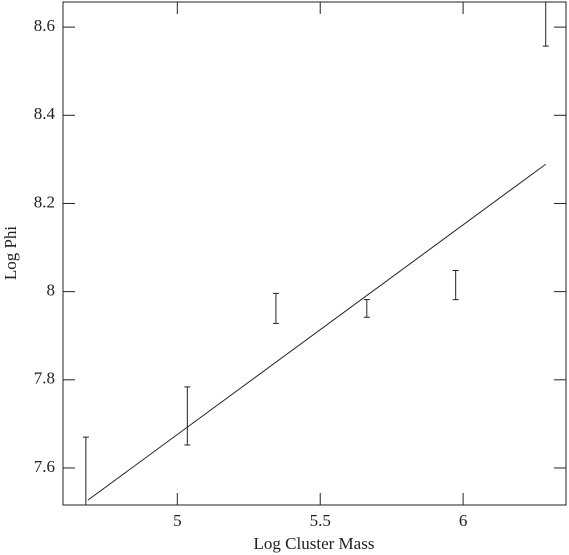 Image resolution: width=569 pixels, height=555 pixels. I want to click on x-tick-label: 6, so click(463, 520).